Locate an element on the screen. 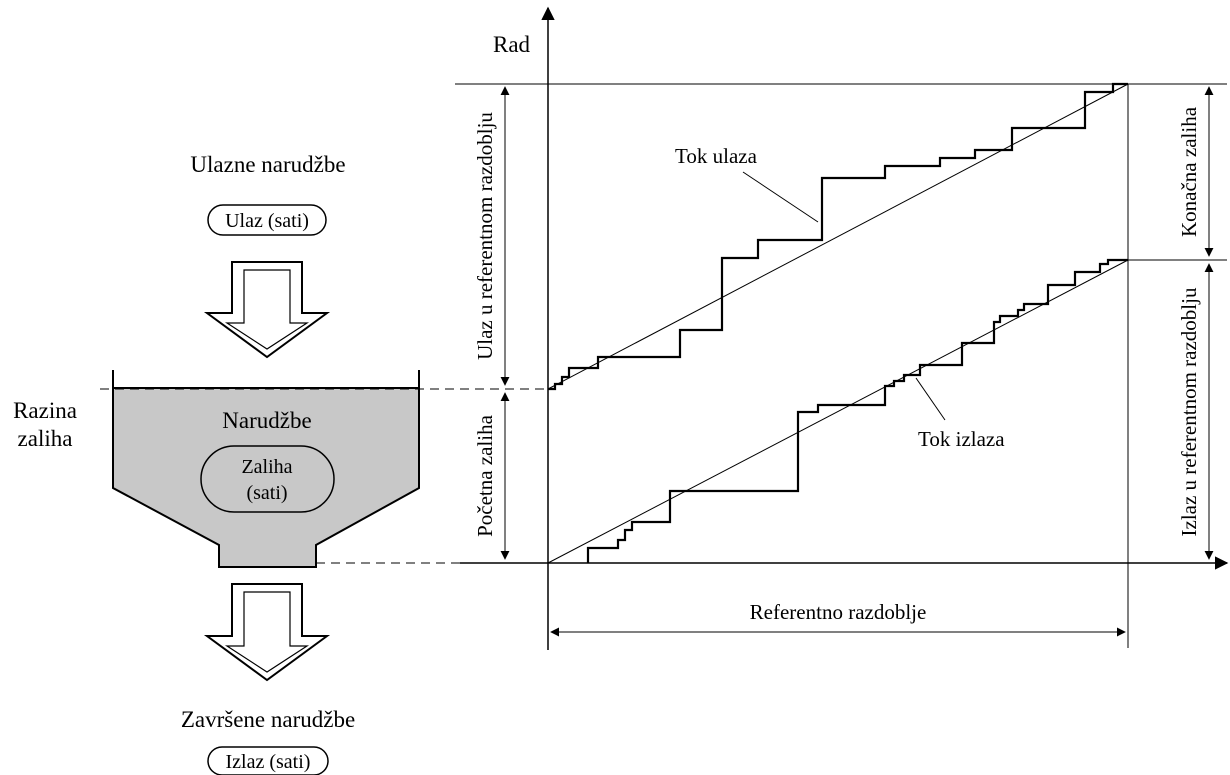 This screenshot has height=775, width=1230. svg-text: Ulaz (sati) is located at coordinates (267, 221).